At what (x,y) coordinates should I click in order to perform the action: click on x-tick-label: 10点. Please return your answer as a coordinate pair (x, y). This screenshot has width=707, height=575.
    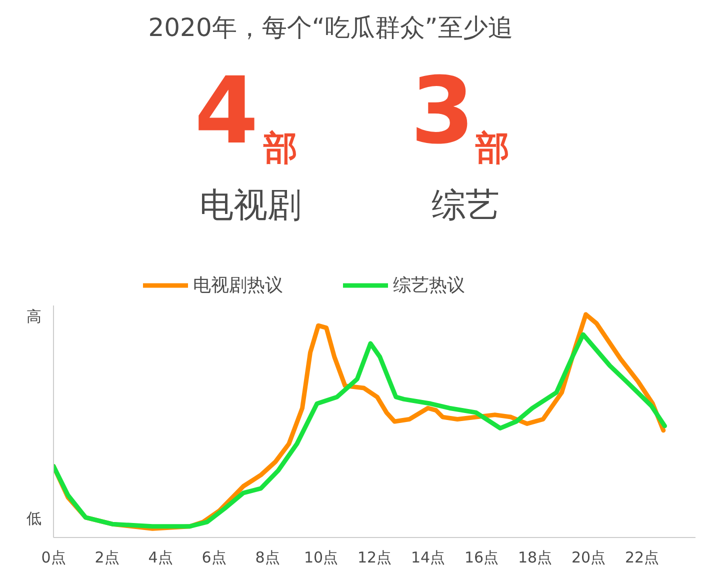
    Looking at the image, I should click on (321, 557).